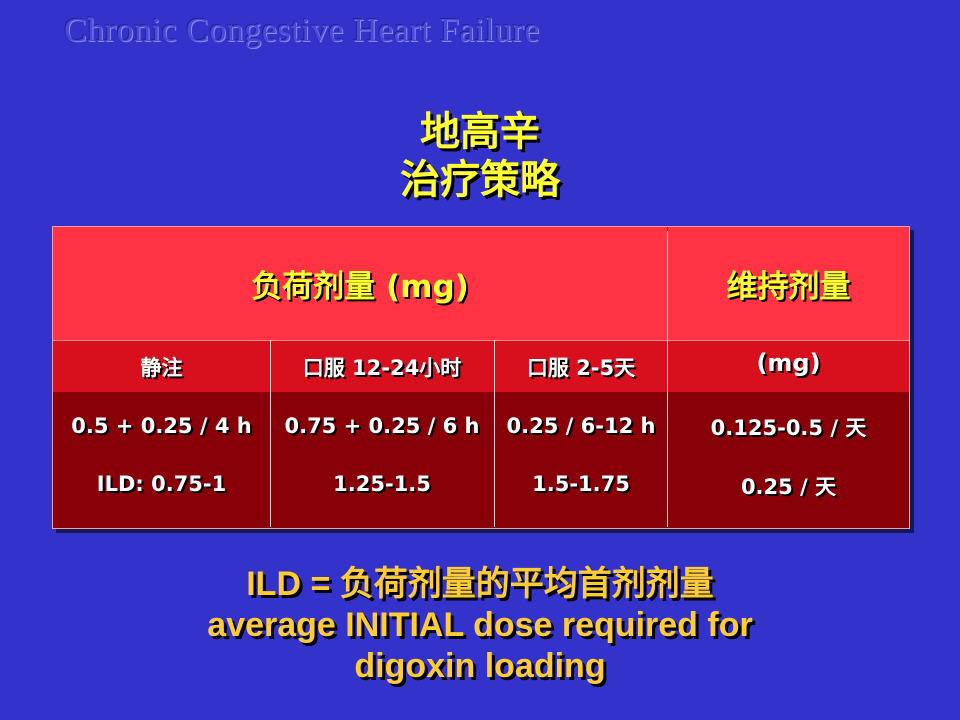  Describe the element at coordinates (788, 428) in the screenshot. I see `table-cell: 0.125-0.5 / 天` at that location.